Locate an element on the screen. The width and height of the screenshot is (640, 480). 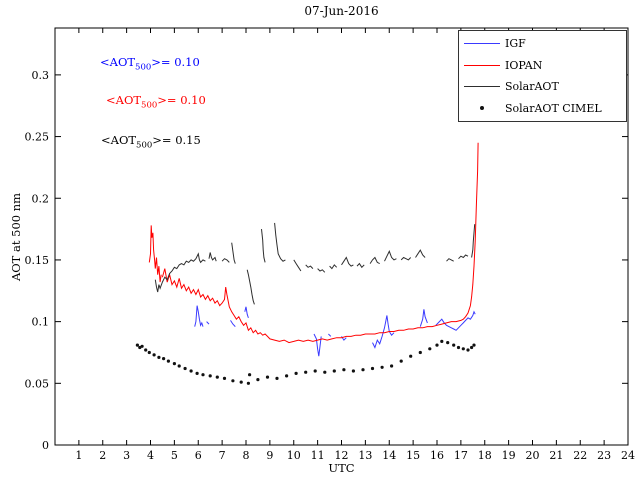
y-tick-label: 0.15 is located at coordinates (37, 260).